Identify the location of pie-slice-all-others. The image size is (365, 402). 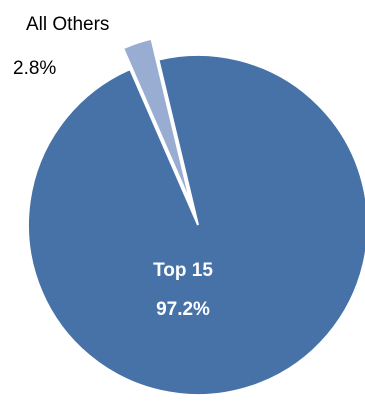
(156, 121).